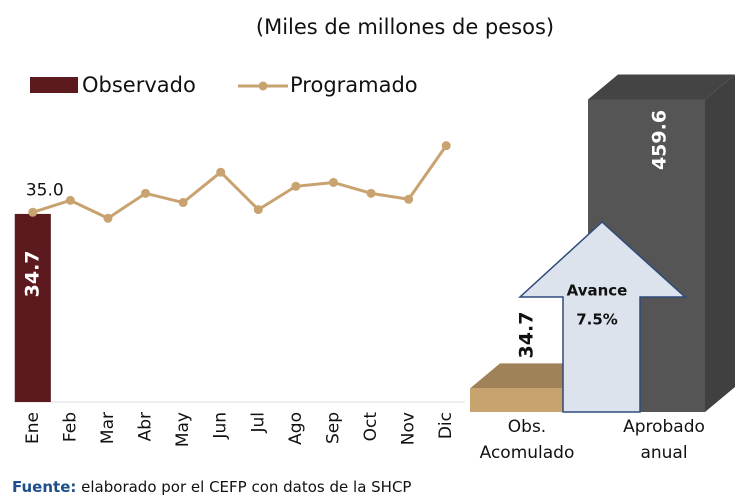  I want to click on x-tick-label: Abr, so click(146, 426).